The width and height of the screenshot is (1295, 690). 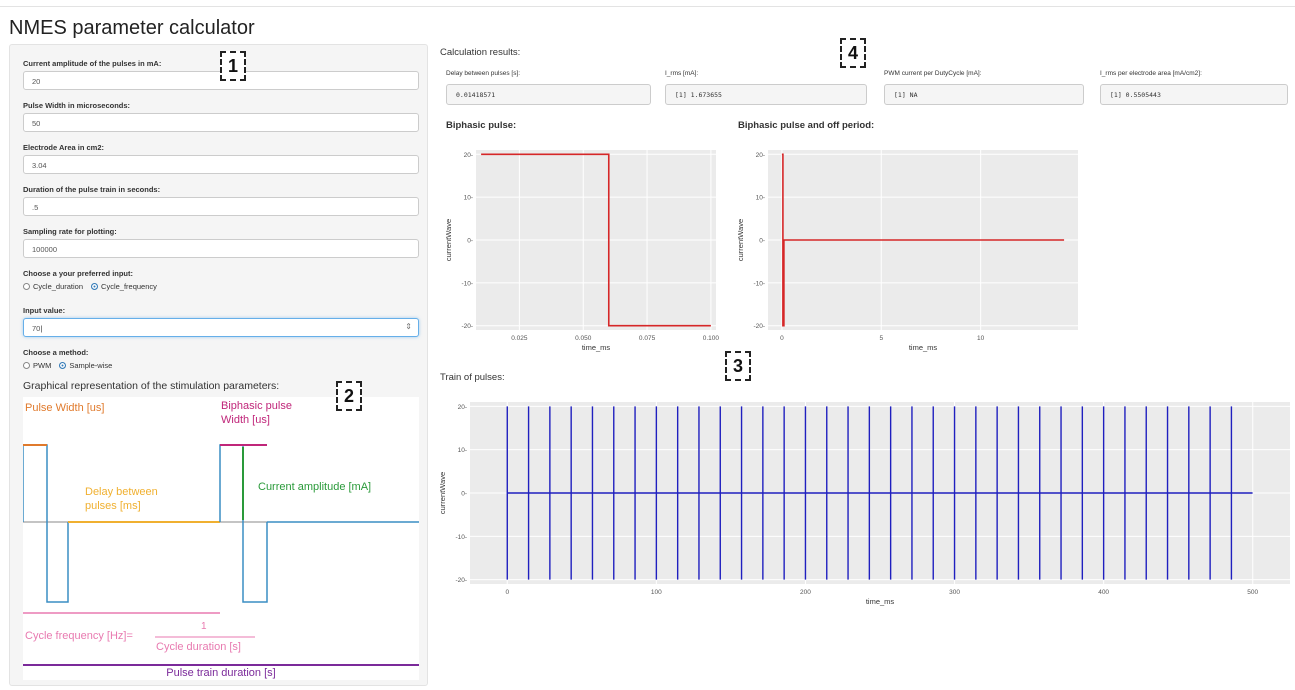 What do you see at coordinates (481, 125) in the screenshot?
I see `biphasic-plot-title: Biphasic pulse:` at bounding box center [481, 125].